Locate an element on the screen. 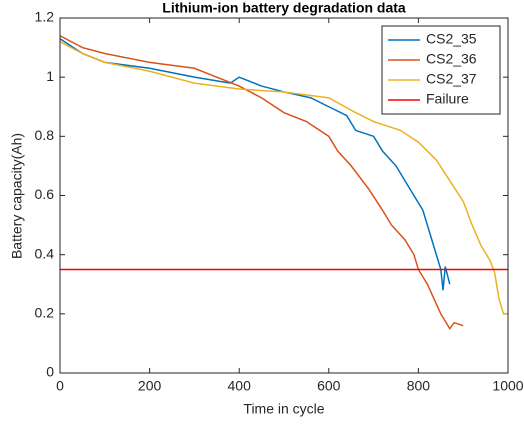  x-tick-label: 400 is located at coordinates (240, 386).